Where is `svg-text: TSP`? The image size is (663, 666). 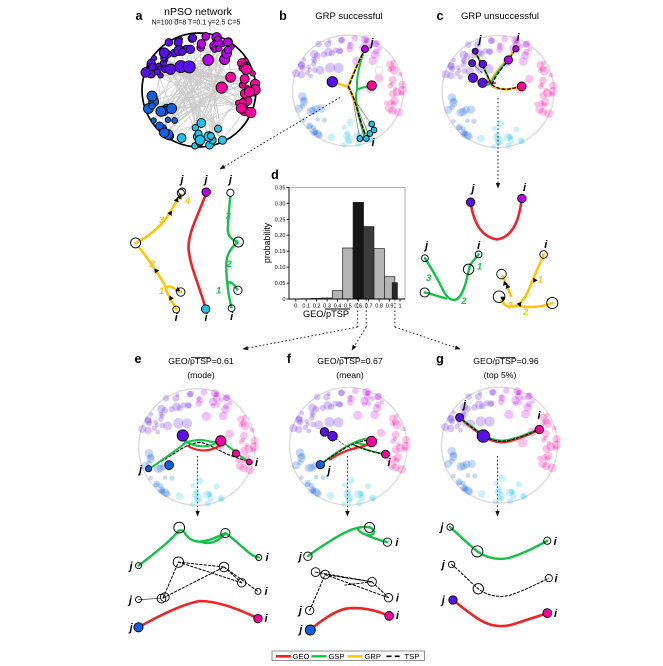
svg-text: TSP is located at coordinates (412, 656).